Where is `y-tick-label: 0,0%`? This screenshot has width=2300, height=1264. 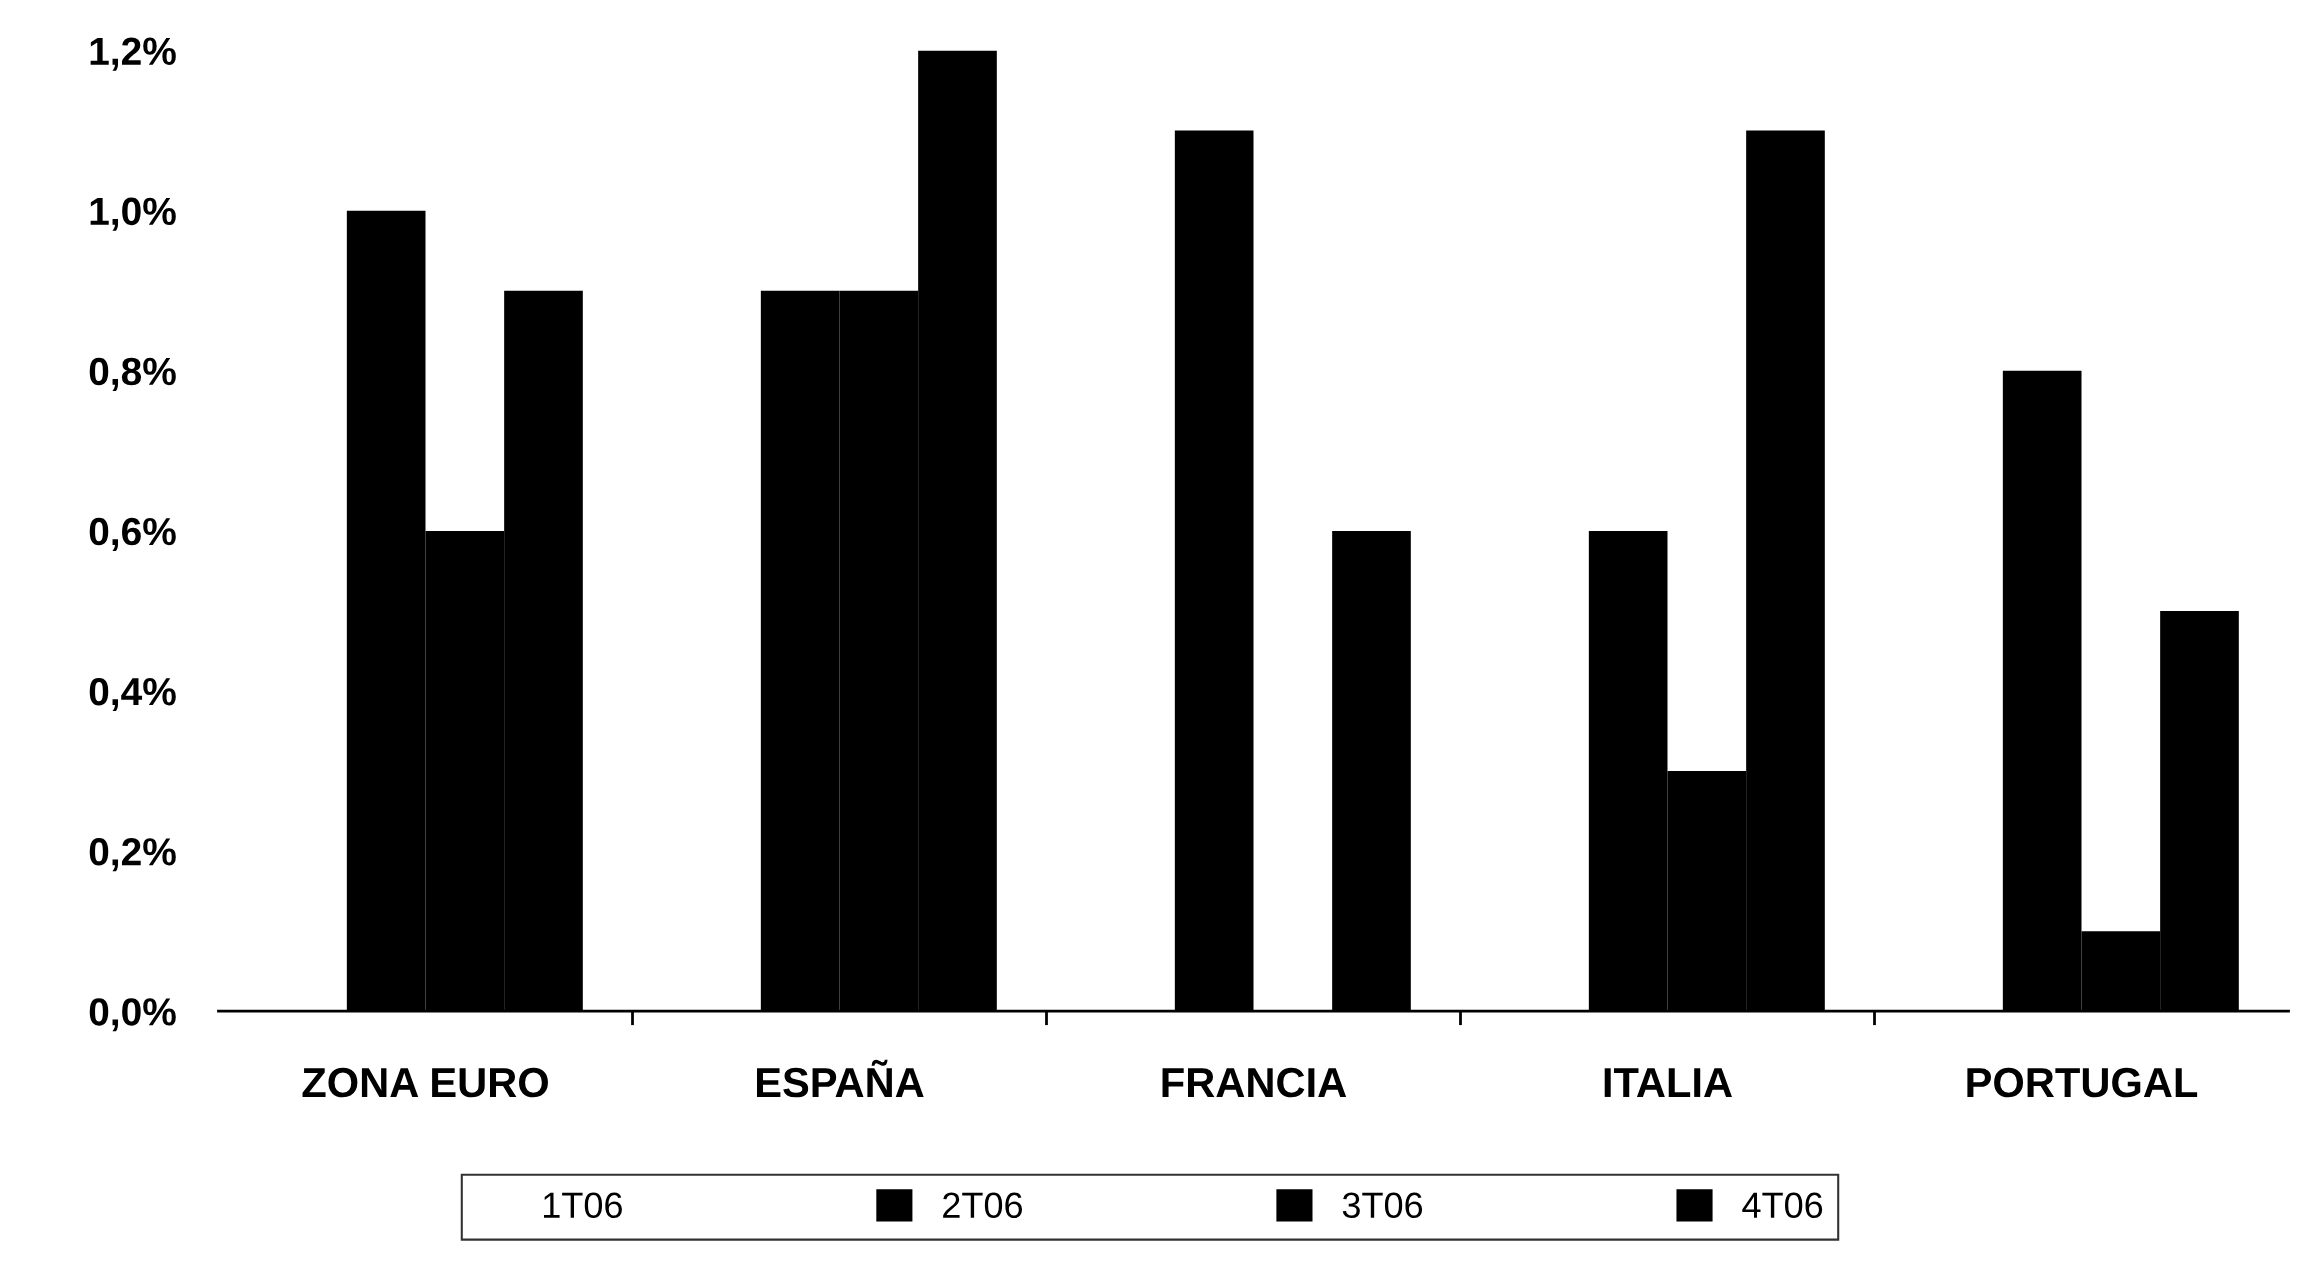 y-tick-label: 0,0% is located at coordinates (132, 1015).